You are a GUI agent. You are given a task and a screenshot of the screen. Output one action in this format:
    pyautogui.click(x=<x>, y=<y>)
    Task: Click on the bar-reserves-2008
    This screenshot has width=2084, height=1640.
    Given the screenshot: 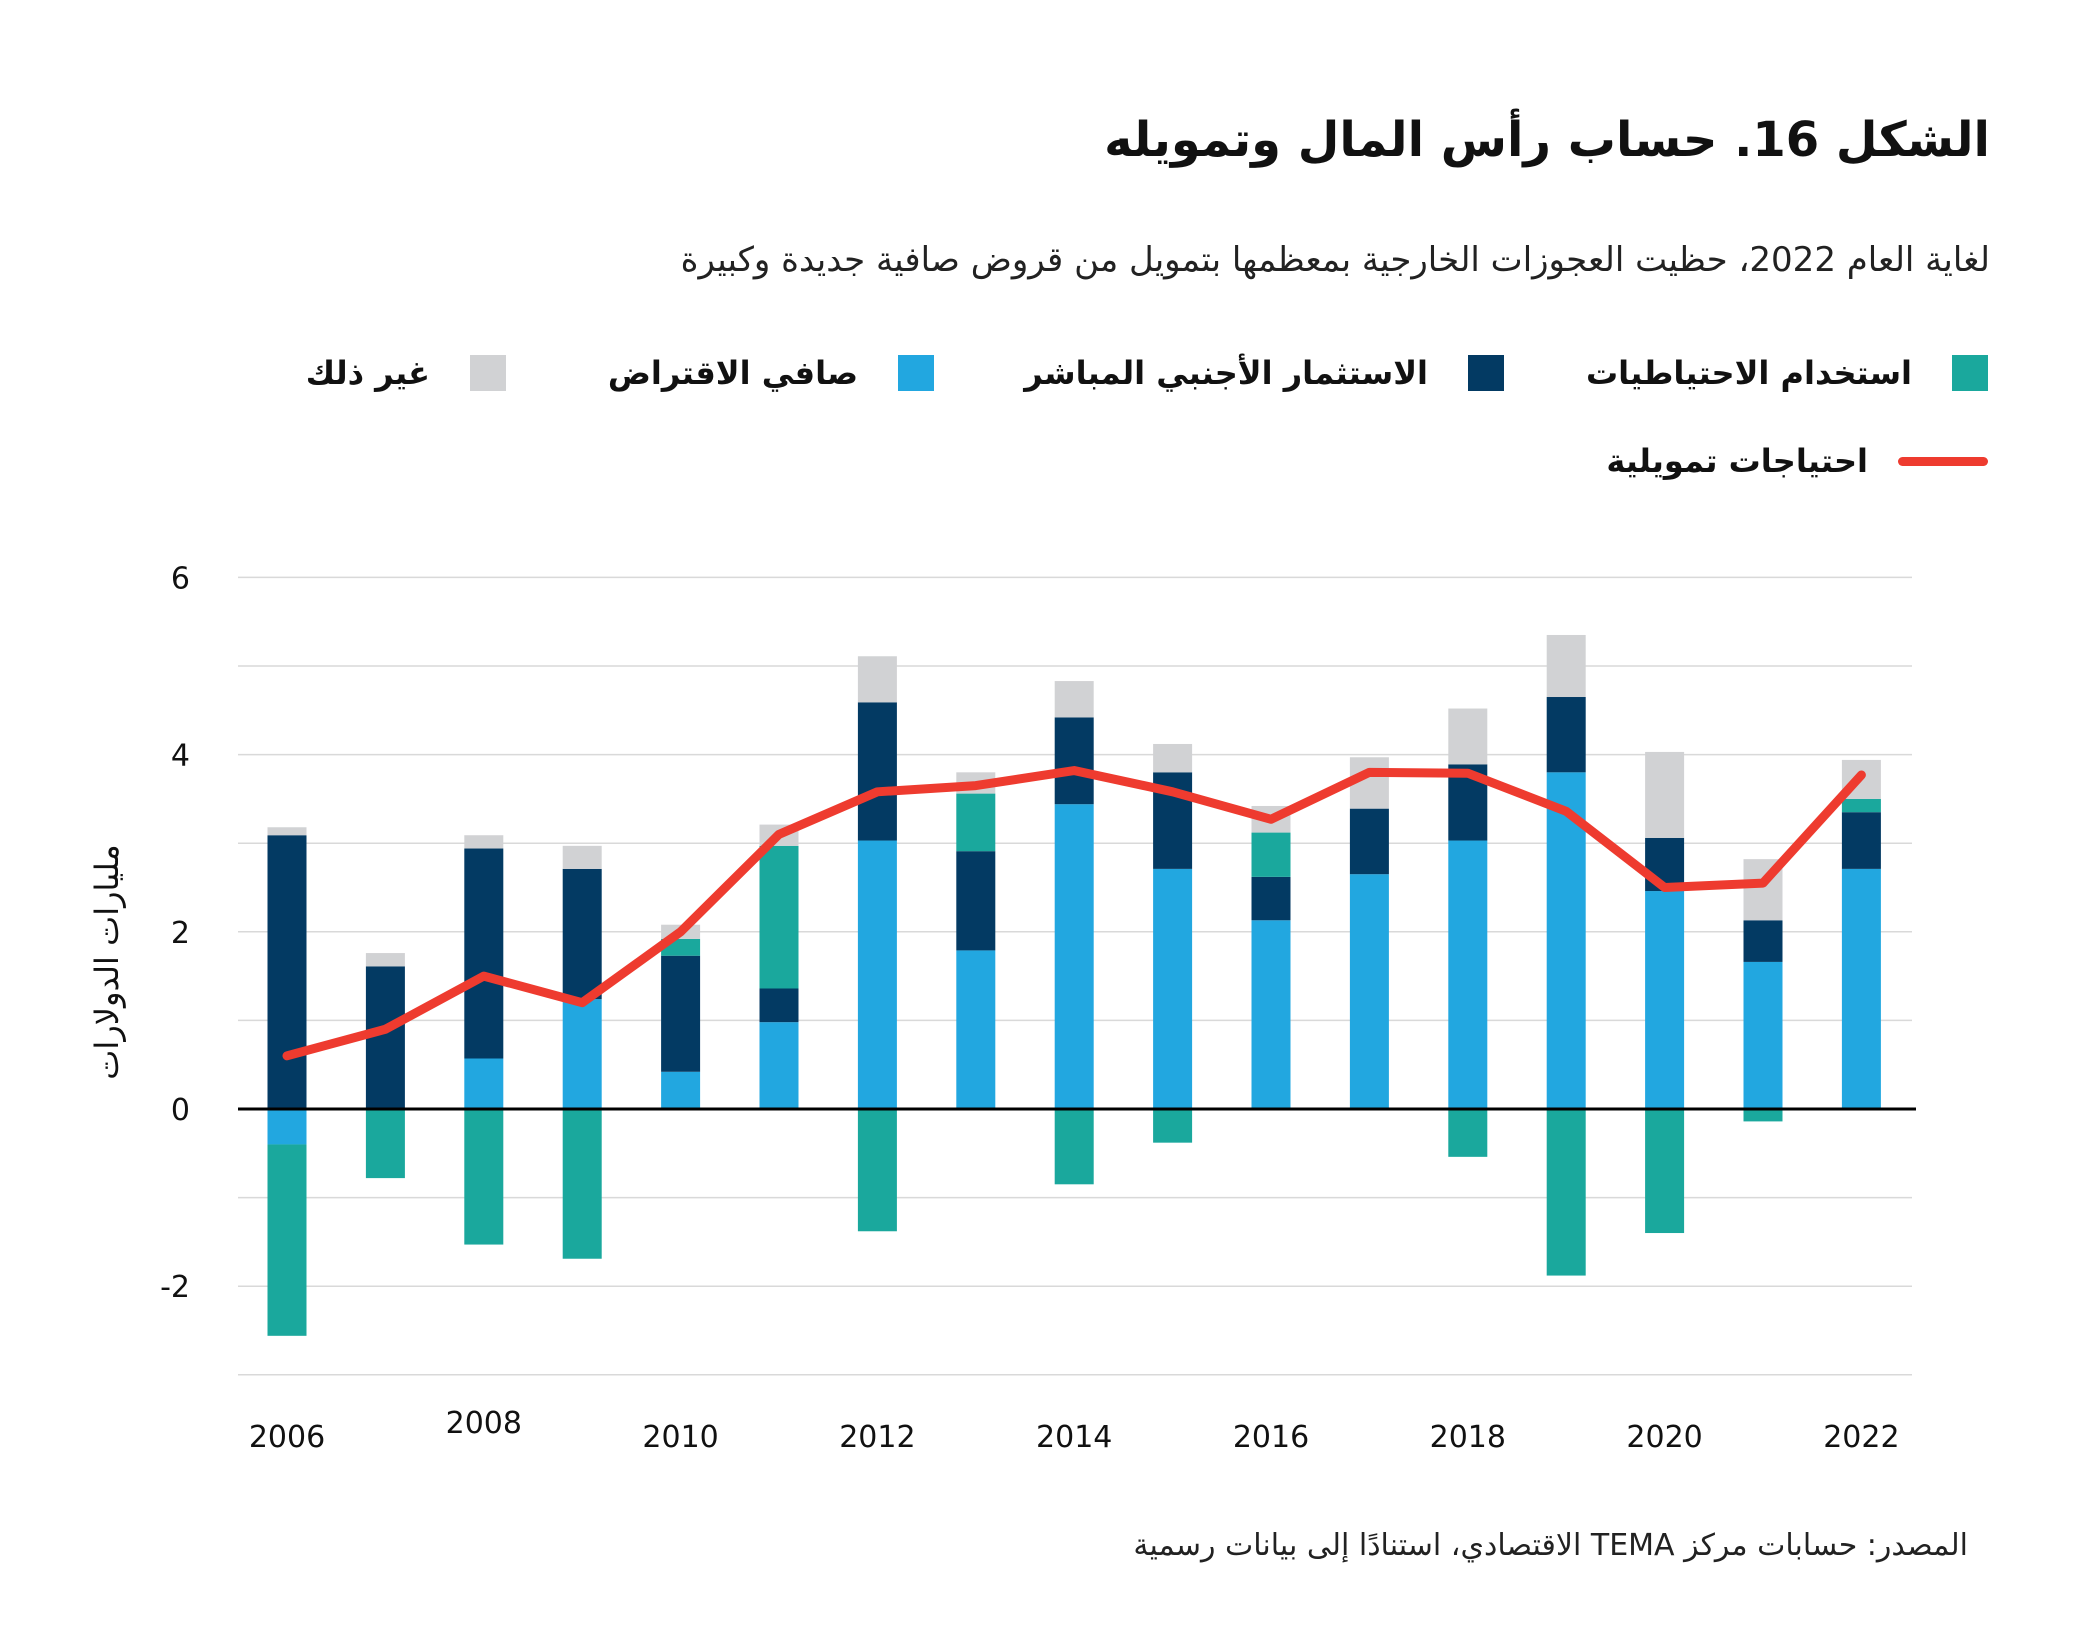 What is the action you would take?
    pyautogui.click(x=484, y=1177)
    